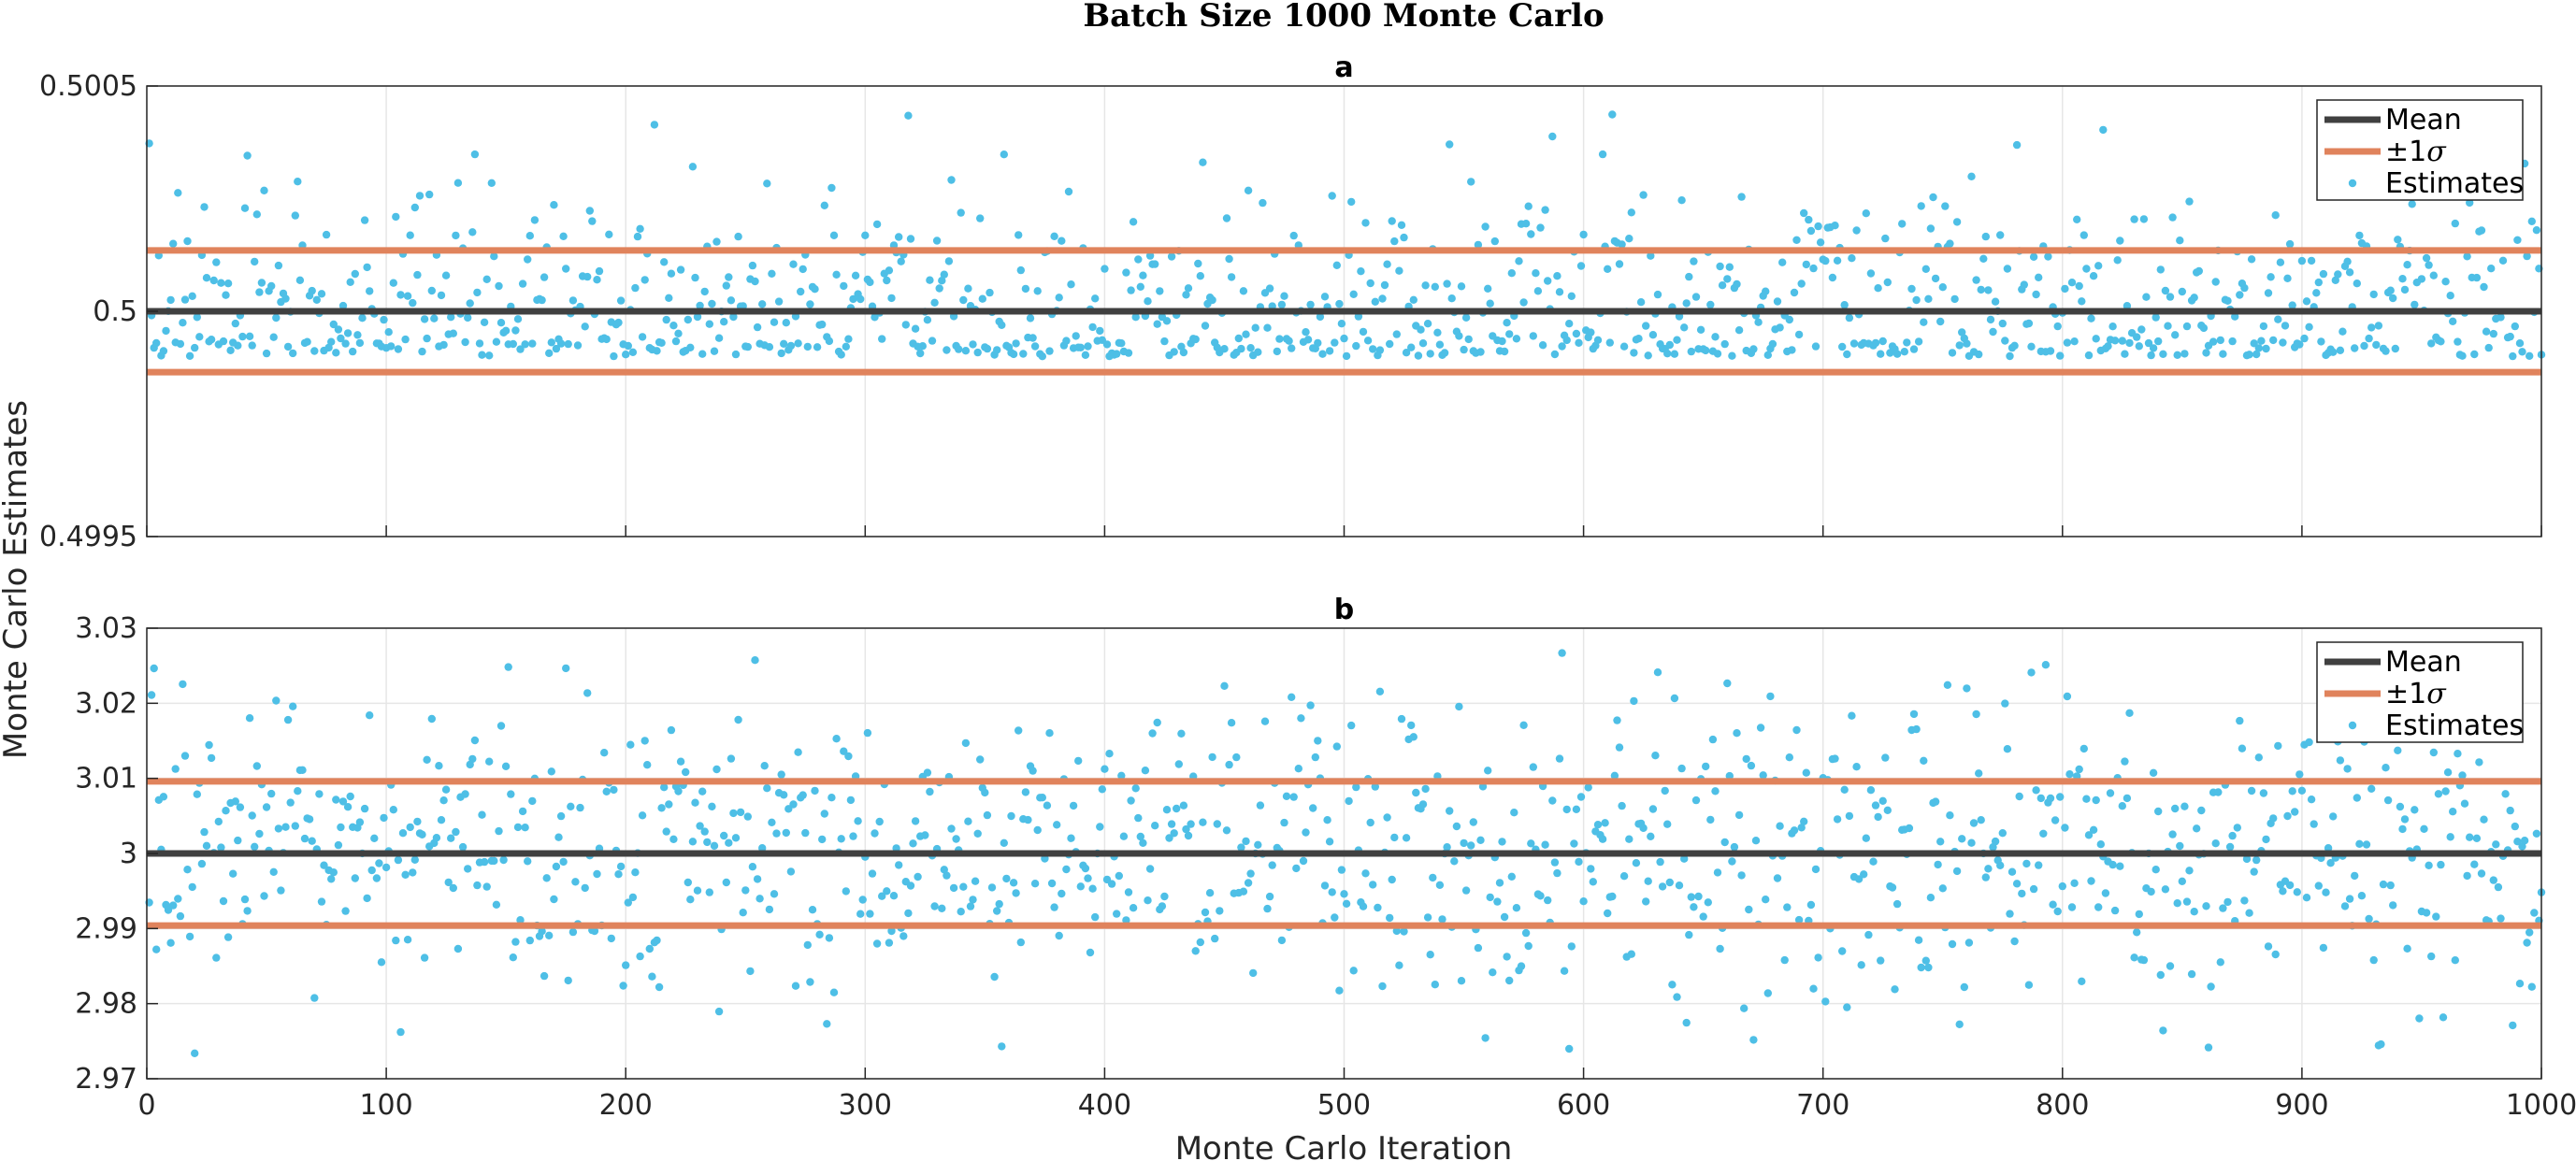  I want to click on y-tick-label: 2.98, so click(106, 1004).